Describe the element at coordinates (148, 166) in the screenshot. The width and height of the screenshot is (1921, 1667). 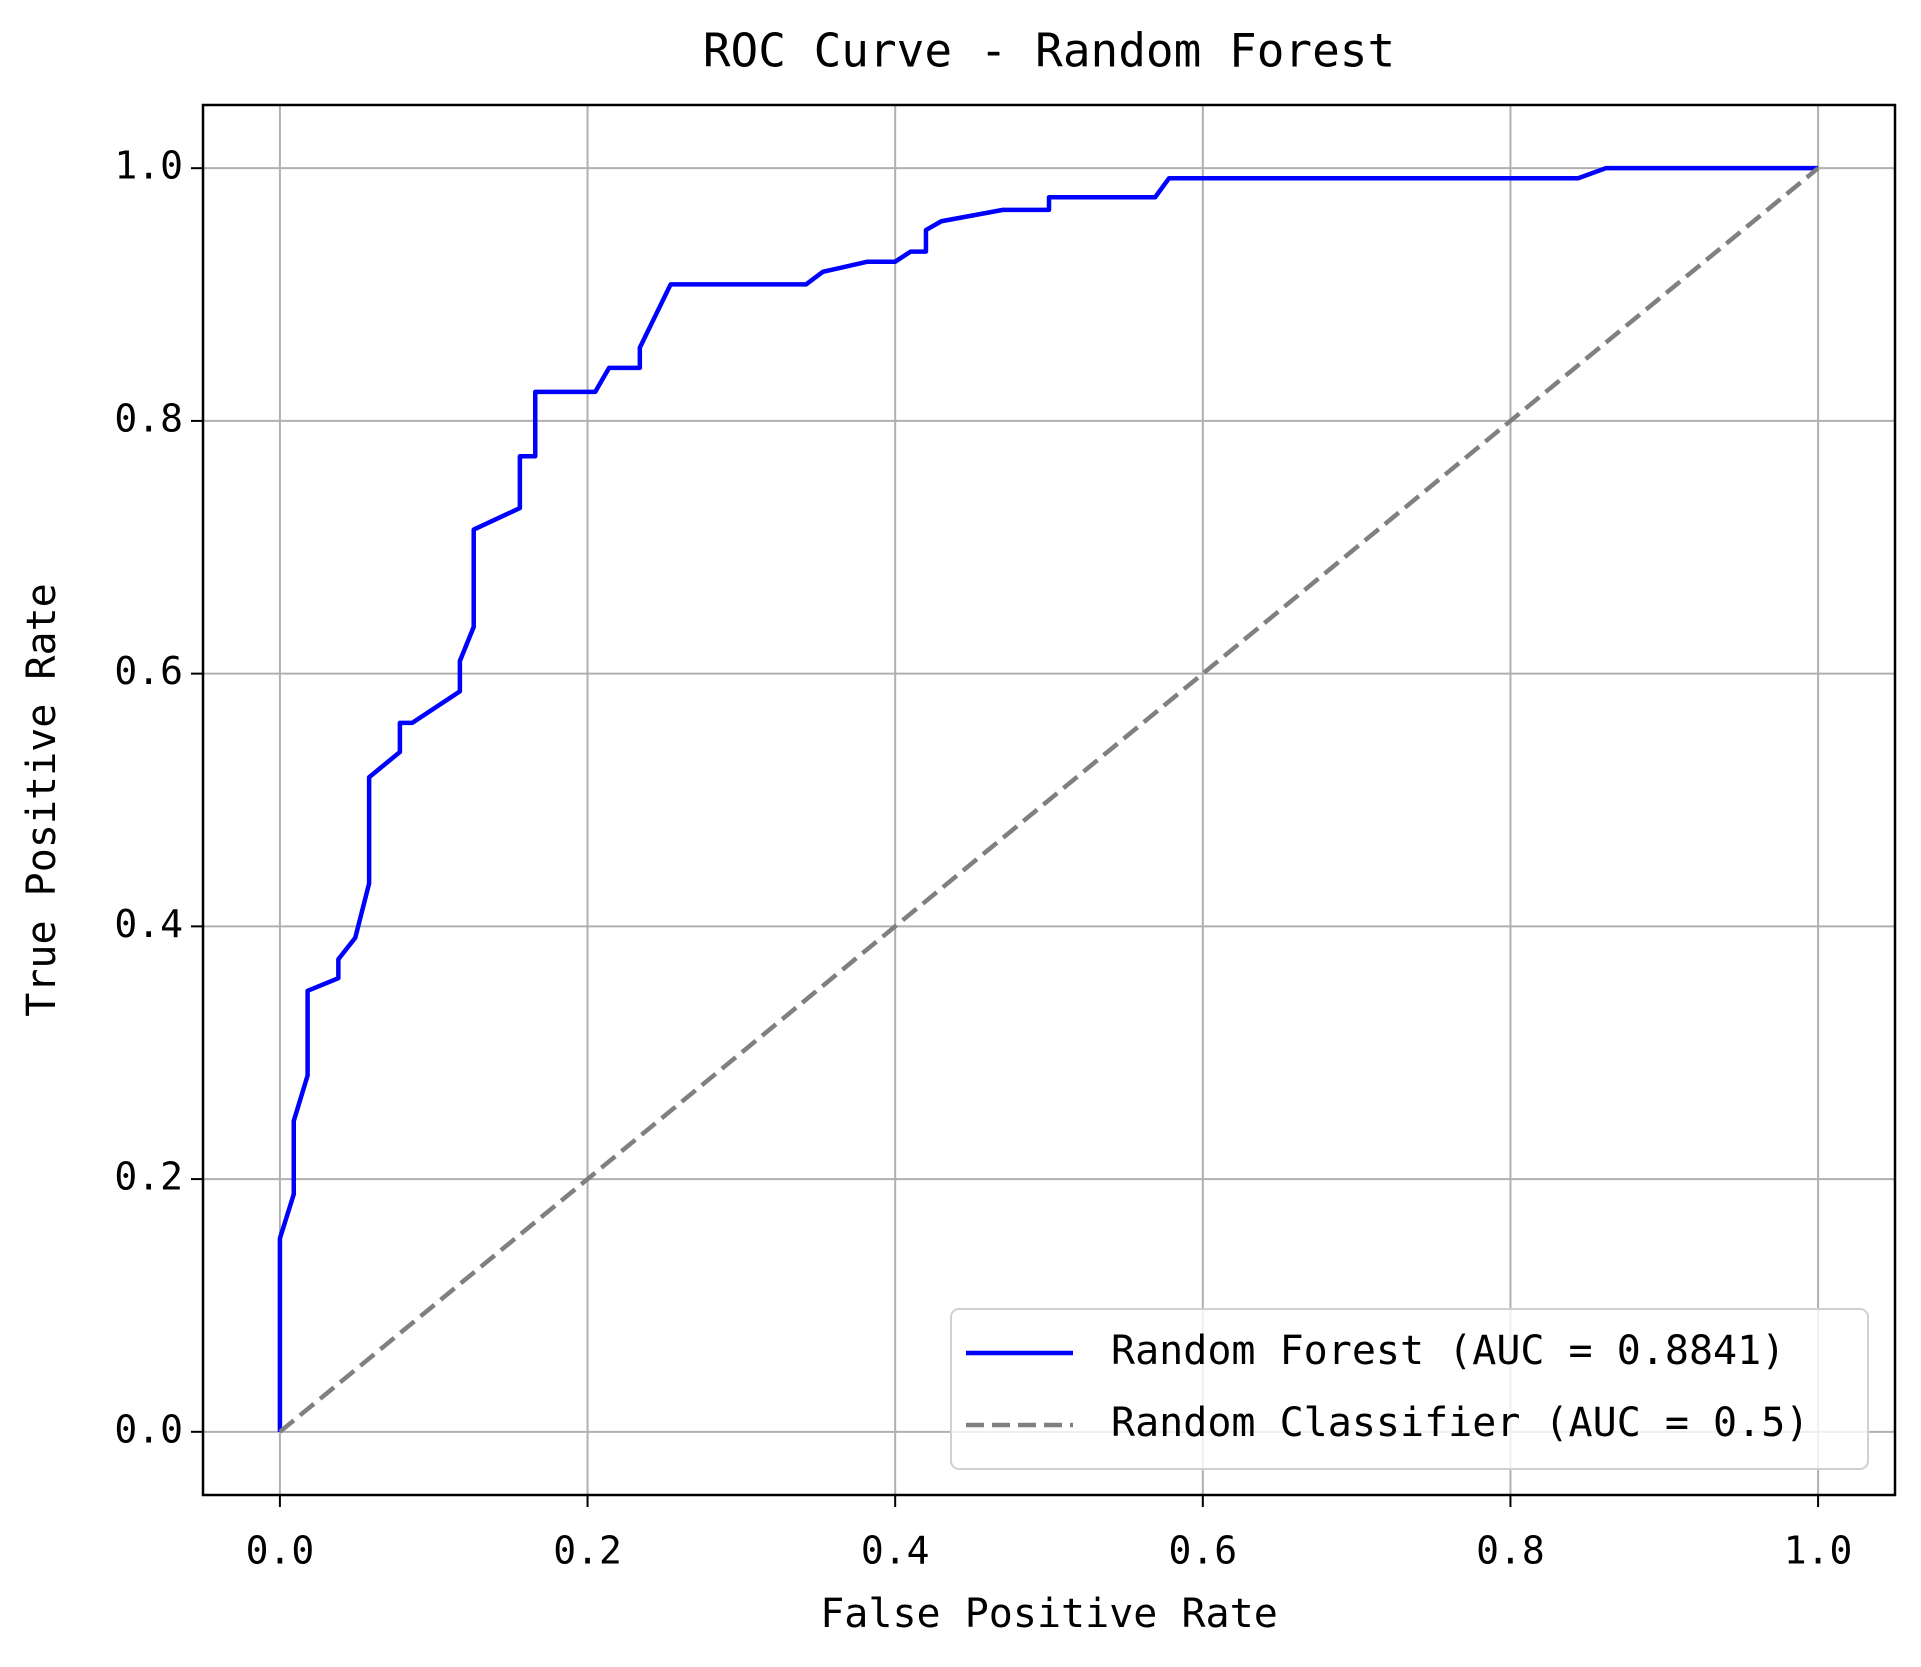
I see `y-tick-label: 1.0` at that location.